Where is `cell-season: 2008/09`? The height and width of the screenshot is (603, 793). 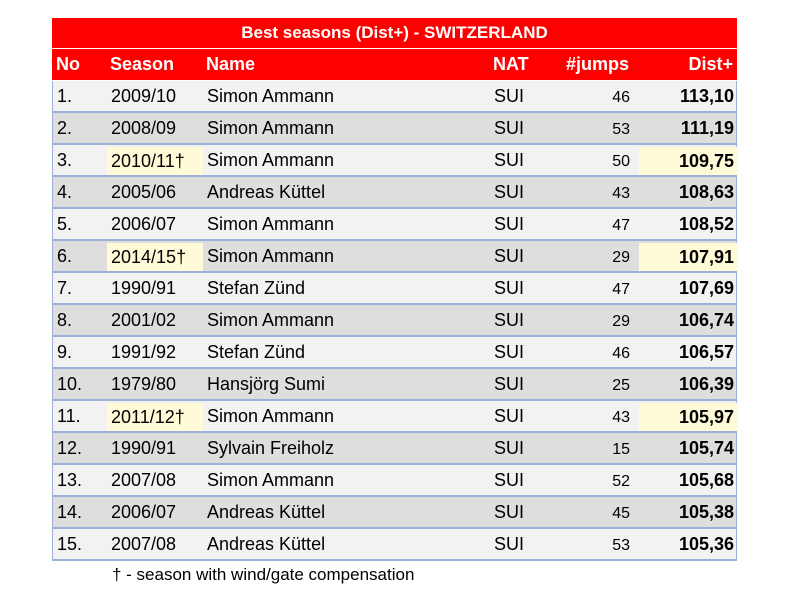 cell-season: 2008/09 is located at coordinates (144, 127).